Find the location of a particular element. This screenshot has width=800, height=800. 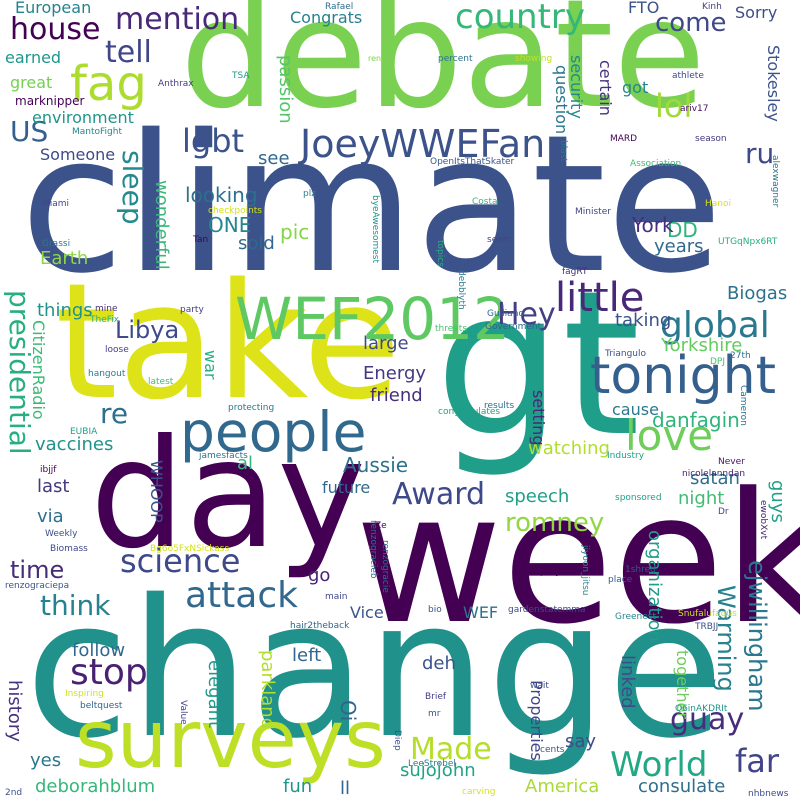

word-1shred: 1shred is located at coordinates (640, 570).